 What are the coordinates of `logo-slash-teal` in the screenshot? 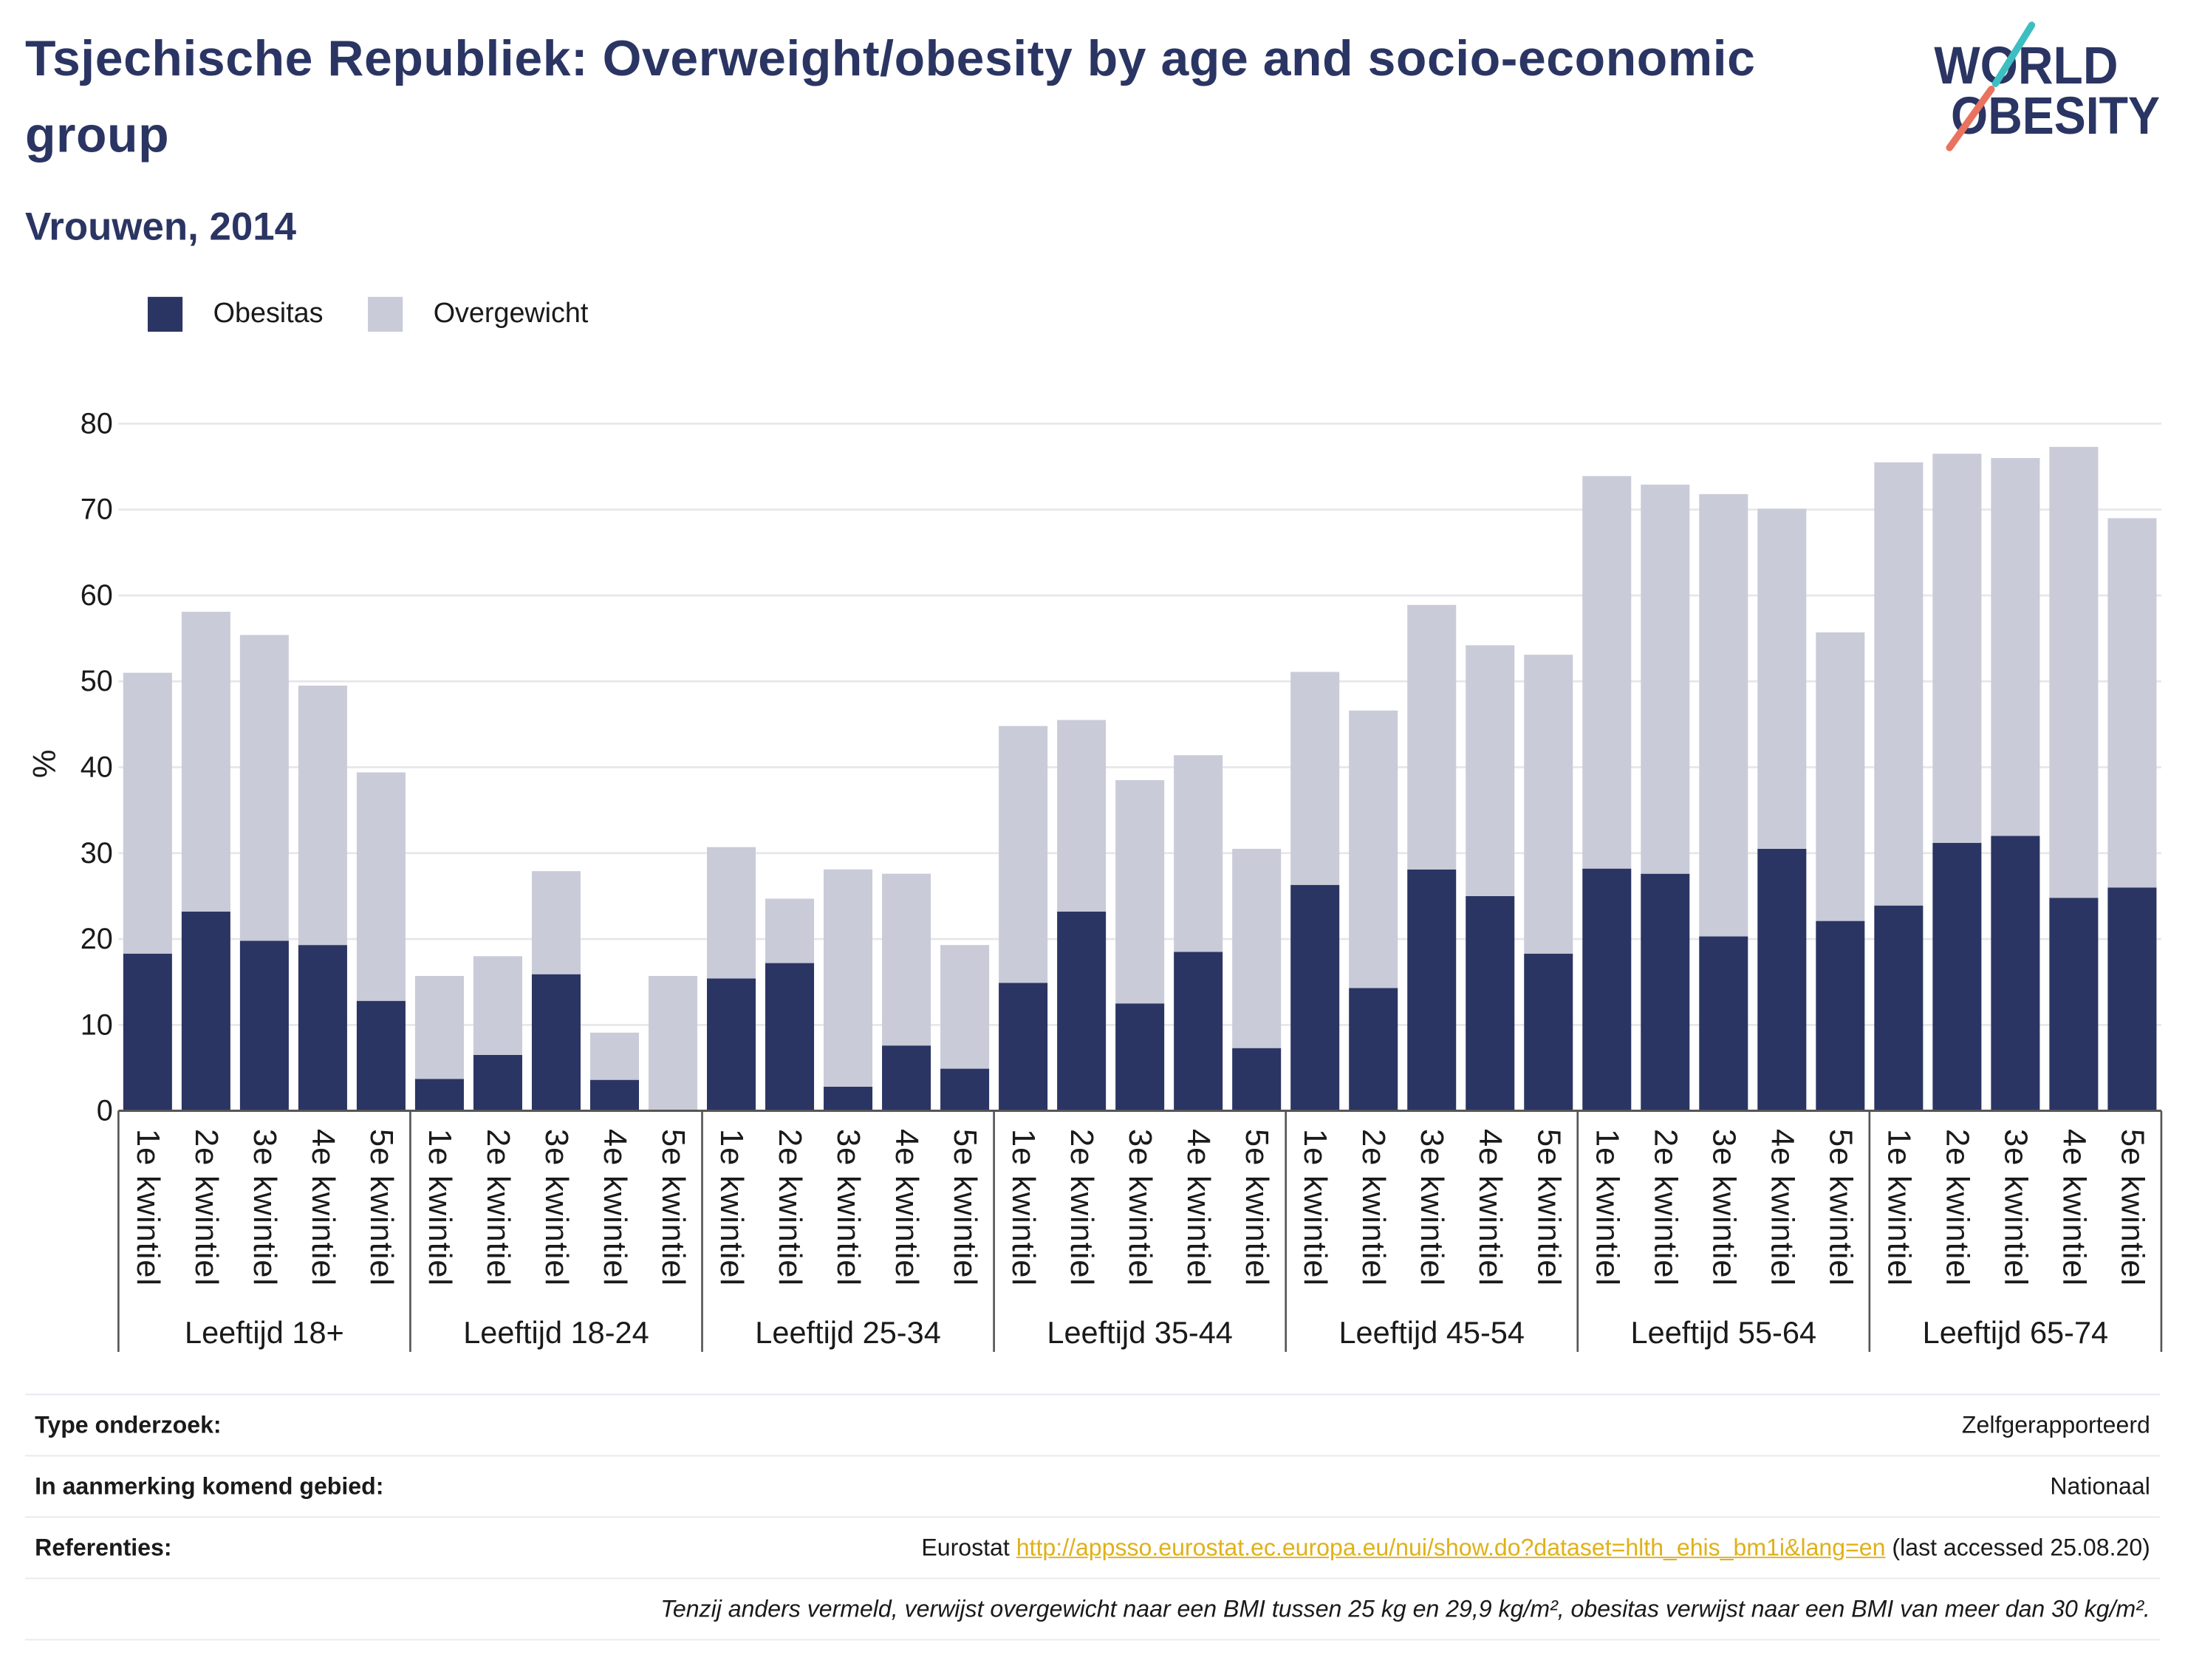 It's located at (2013, 54).